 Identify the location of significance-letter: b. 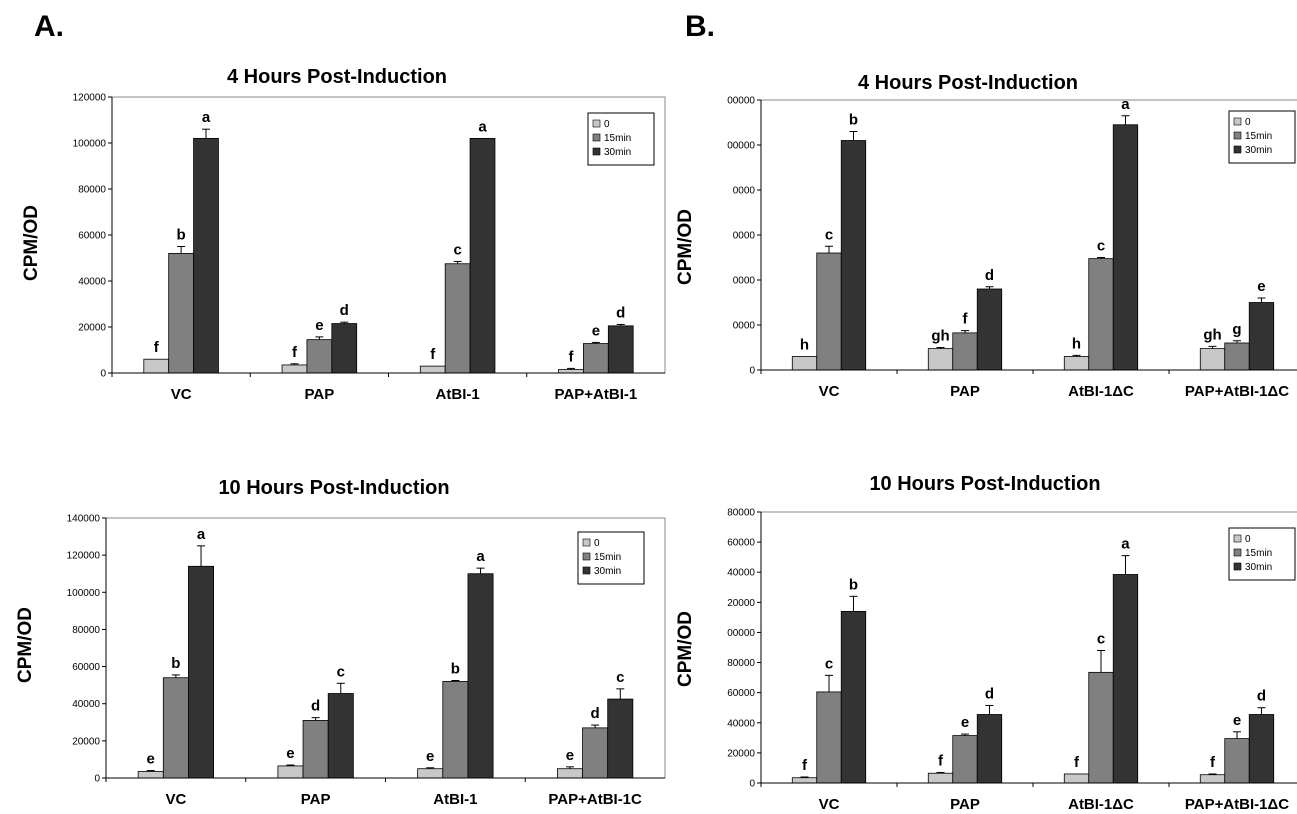
(853, 120).